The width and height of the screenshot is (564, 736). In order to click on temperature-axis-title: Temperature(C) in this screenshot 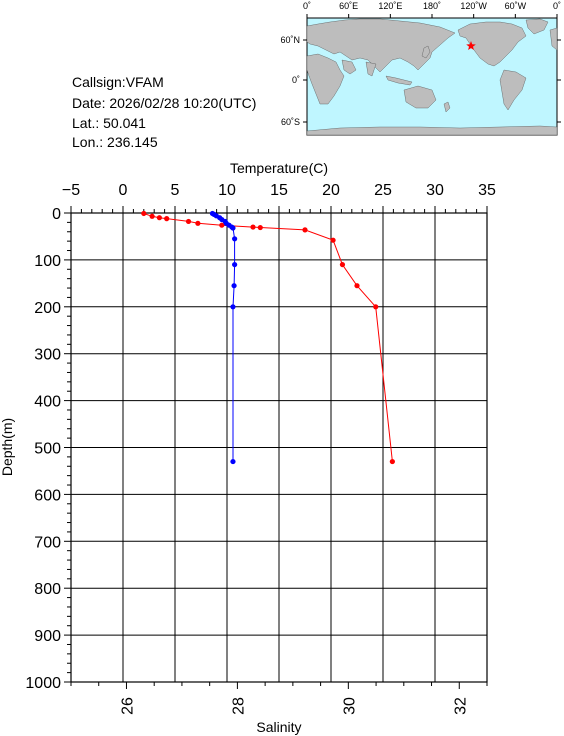, I will do `click(279, 168)`.